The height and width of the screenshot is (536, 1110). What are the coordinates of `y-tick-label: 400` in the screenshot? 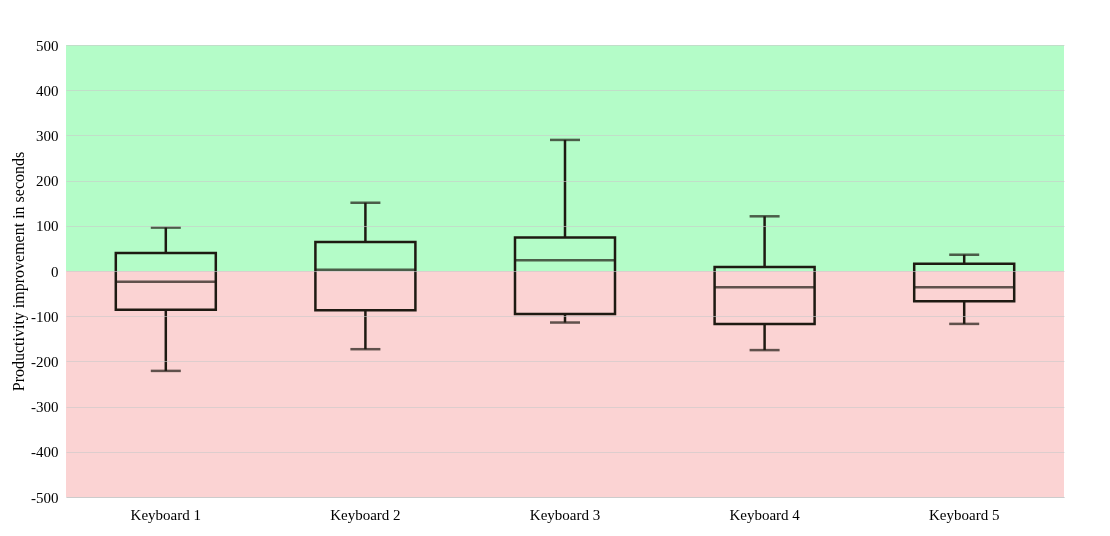 It's located at (47, 90).